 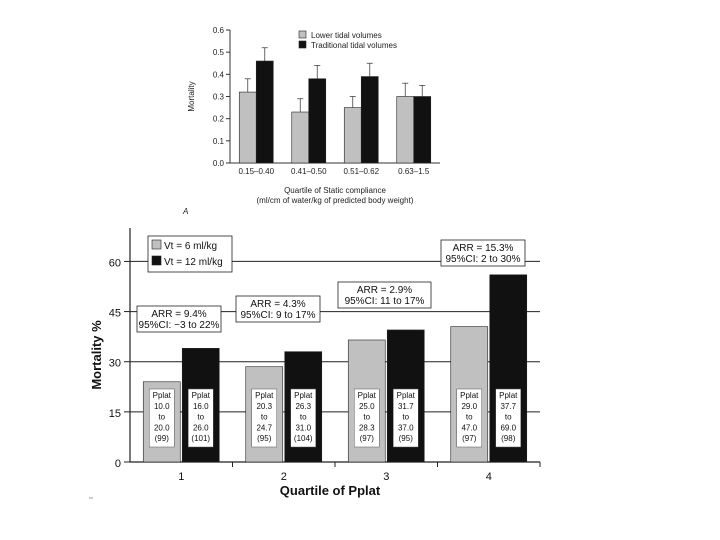 What do you see at coordinates (303, 406) in the screenshot?
I see `pplat-range-text: 26.3` at bounding box center [303, 406].